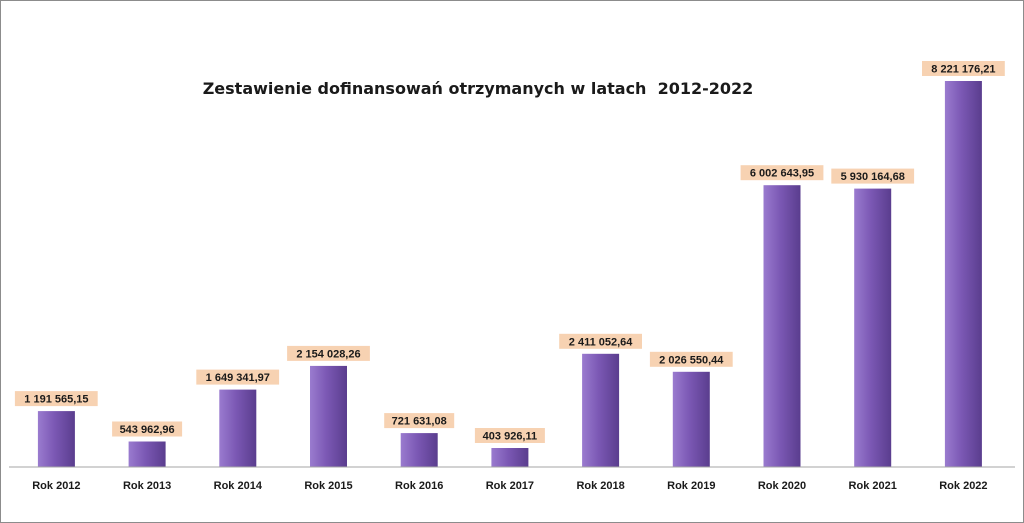 Image resolution: width=1024 pixels, height=523 pixels. Describe the element at coordinates (782, 486) in the screenshot. I see `x-tick-label: Rok 2020` at that location.